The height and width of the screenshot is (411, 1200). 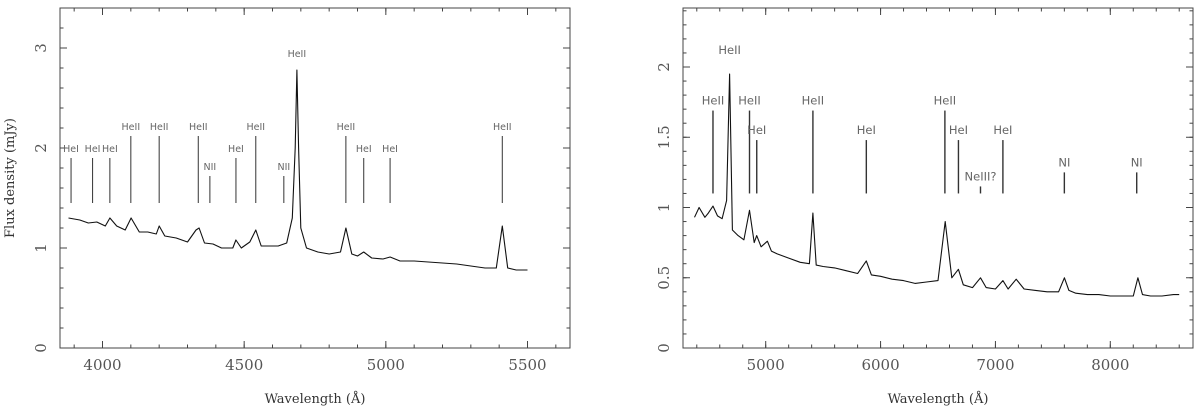 I want to click on line-id-label: NeIII?, so click(x=981, y=176).